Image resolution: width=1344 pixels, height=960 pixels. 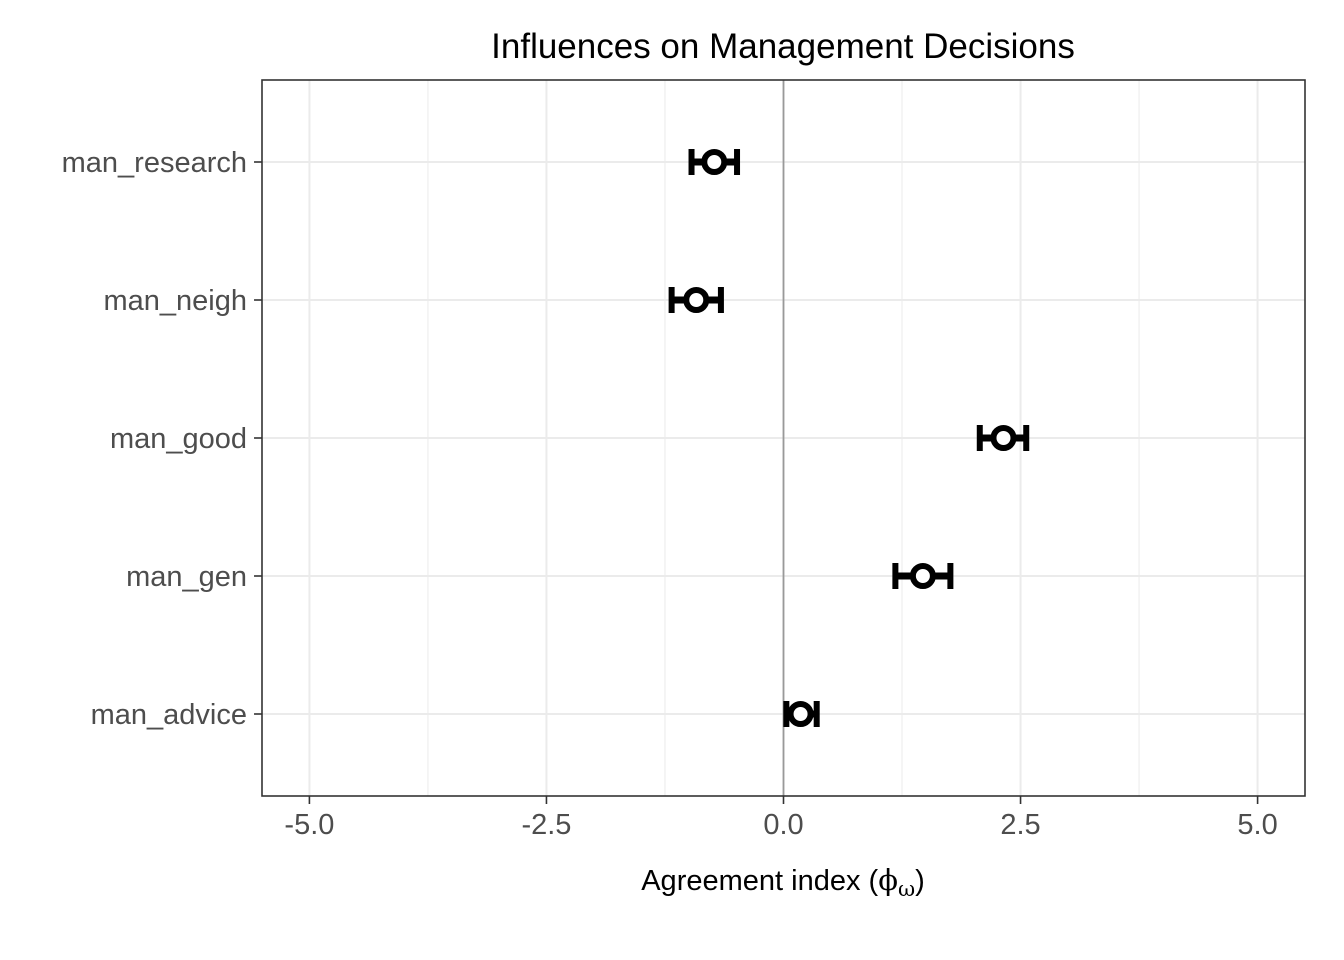 I want to click on y-tick-label: man_research, so click(x=154, y=163).